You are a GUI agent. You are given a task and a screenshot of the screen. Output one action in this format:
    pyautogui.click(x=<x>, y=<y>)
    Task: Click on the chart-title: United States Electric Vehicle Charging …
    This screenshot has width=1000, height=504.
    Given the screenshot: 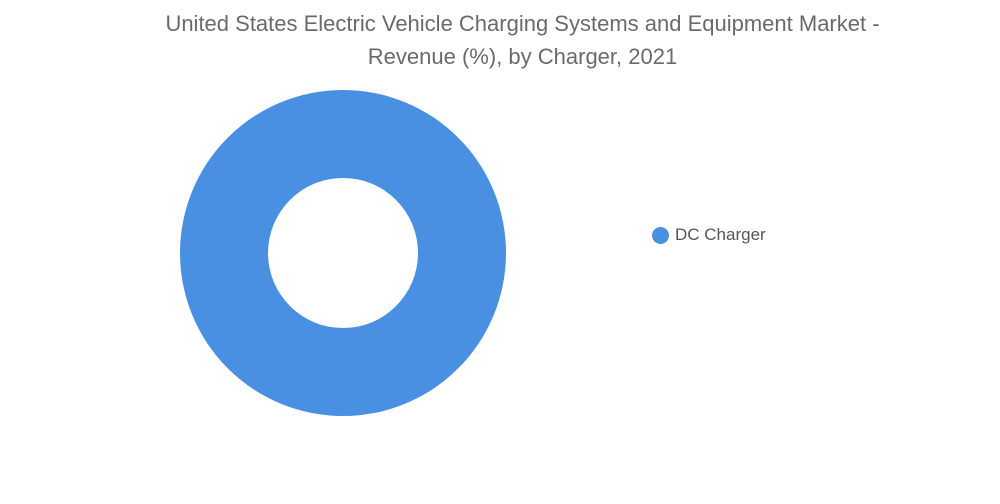 What is the action you would take?
    pyautogui.click(x=500, y=40)
    